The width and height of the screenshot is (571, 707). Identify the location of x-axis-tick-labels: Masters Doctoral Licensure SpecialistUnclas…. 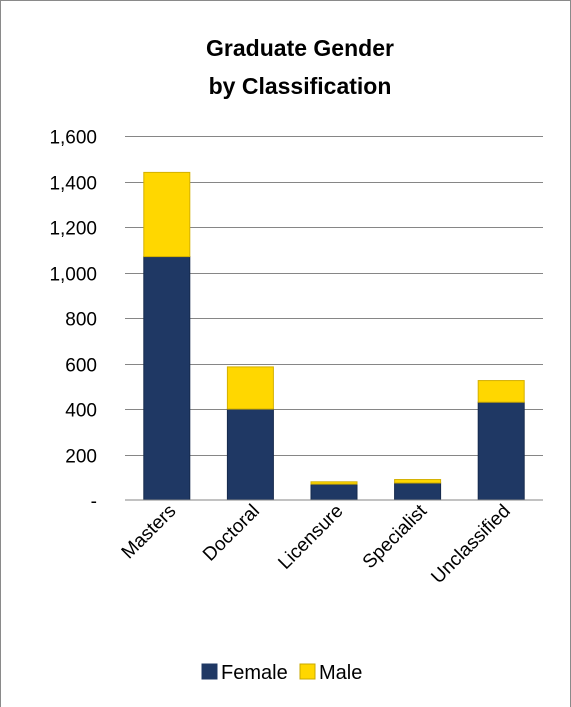
(316, 544).